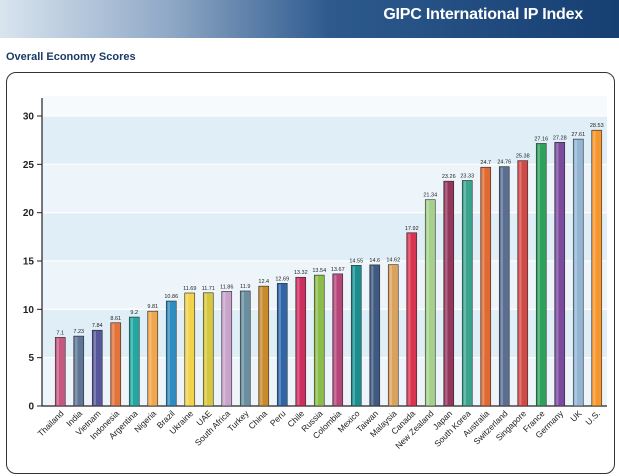  Describe the element at coordinates (523, 157) in the screenshot. I see `data-label: 25.38` at that location.